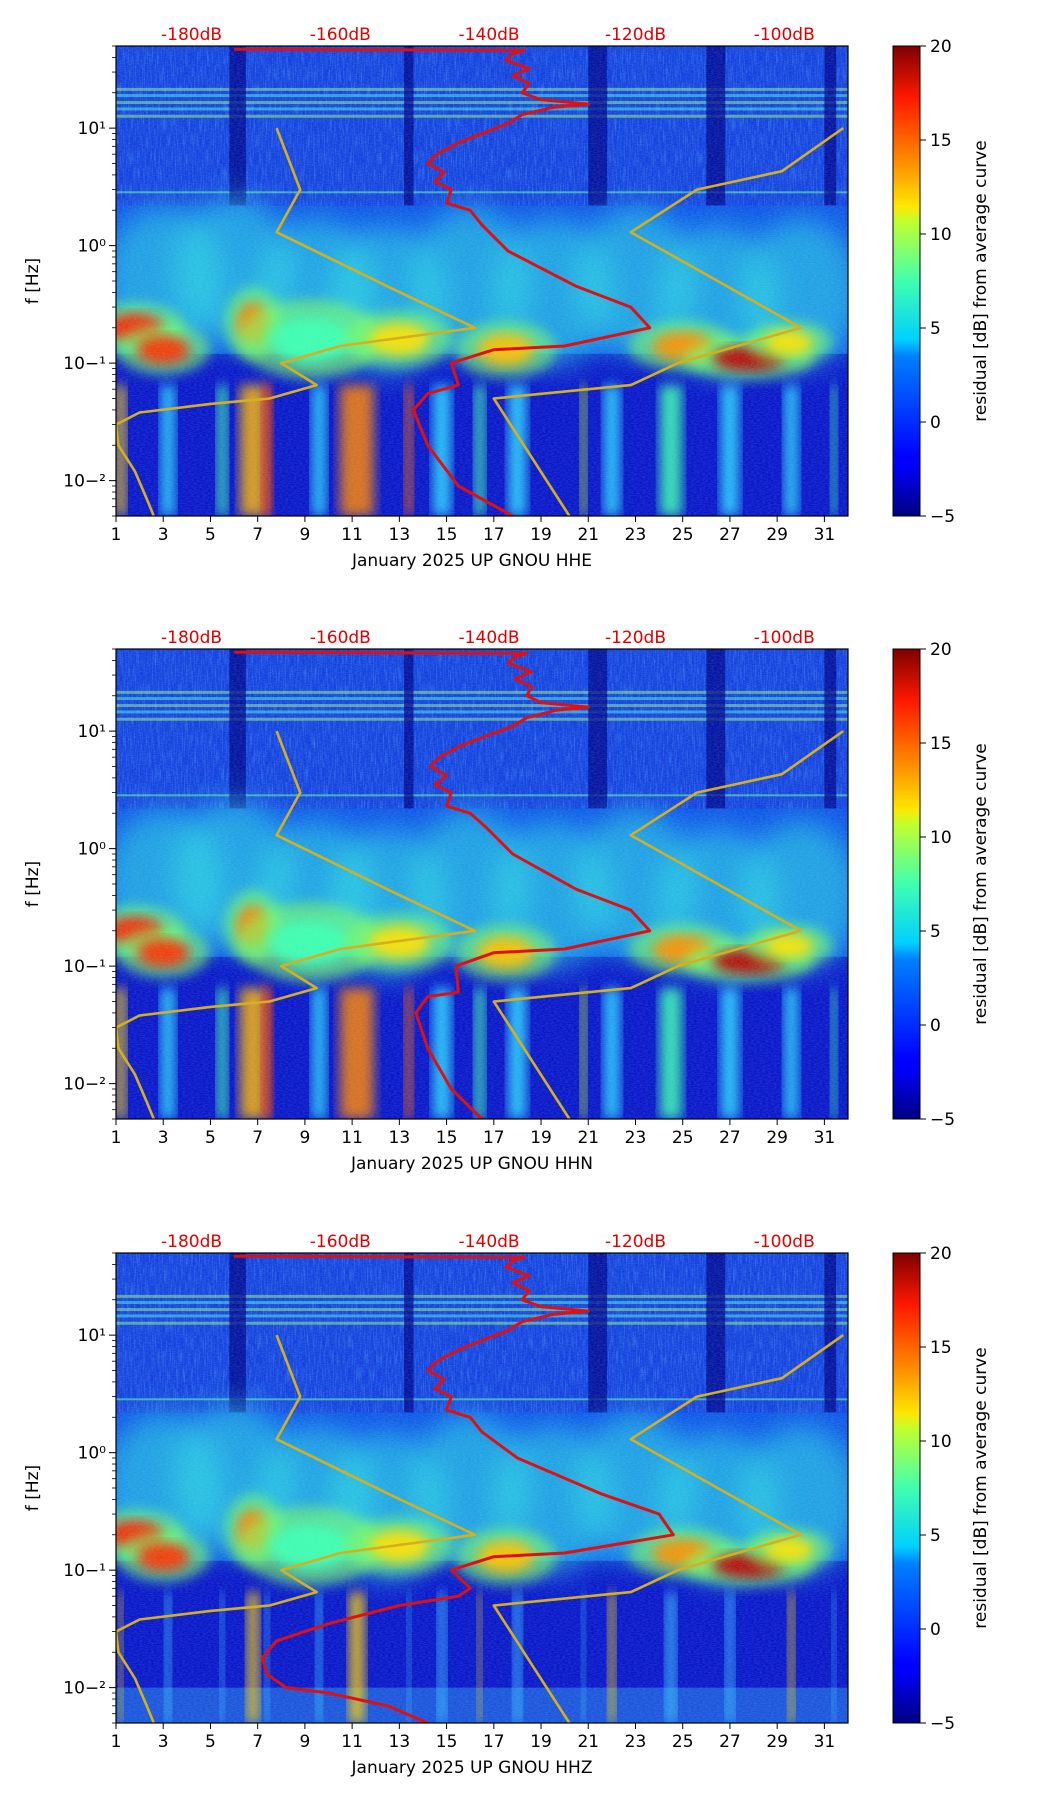 This screenshot has width=1052, height=1810. I want to click on x-axis-label: January 2025 UP GNOU HHN, so click(471, 1164).